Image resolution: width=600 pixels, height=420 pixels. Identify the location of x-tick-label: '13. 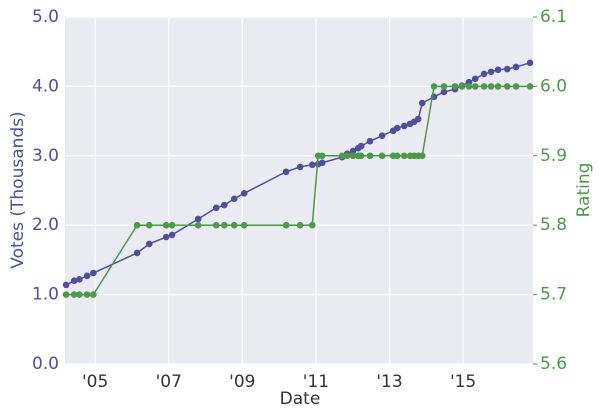
(389, 382).